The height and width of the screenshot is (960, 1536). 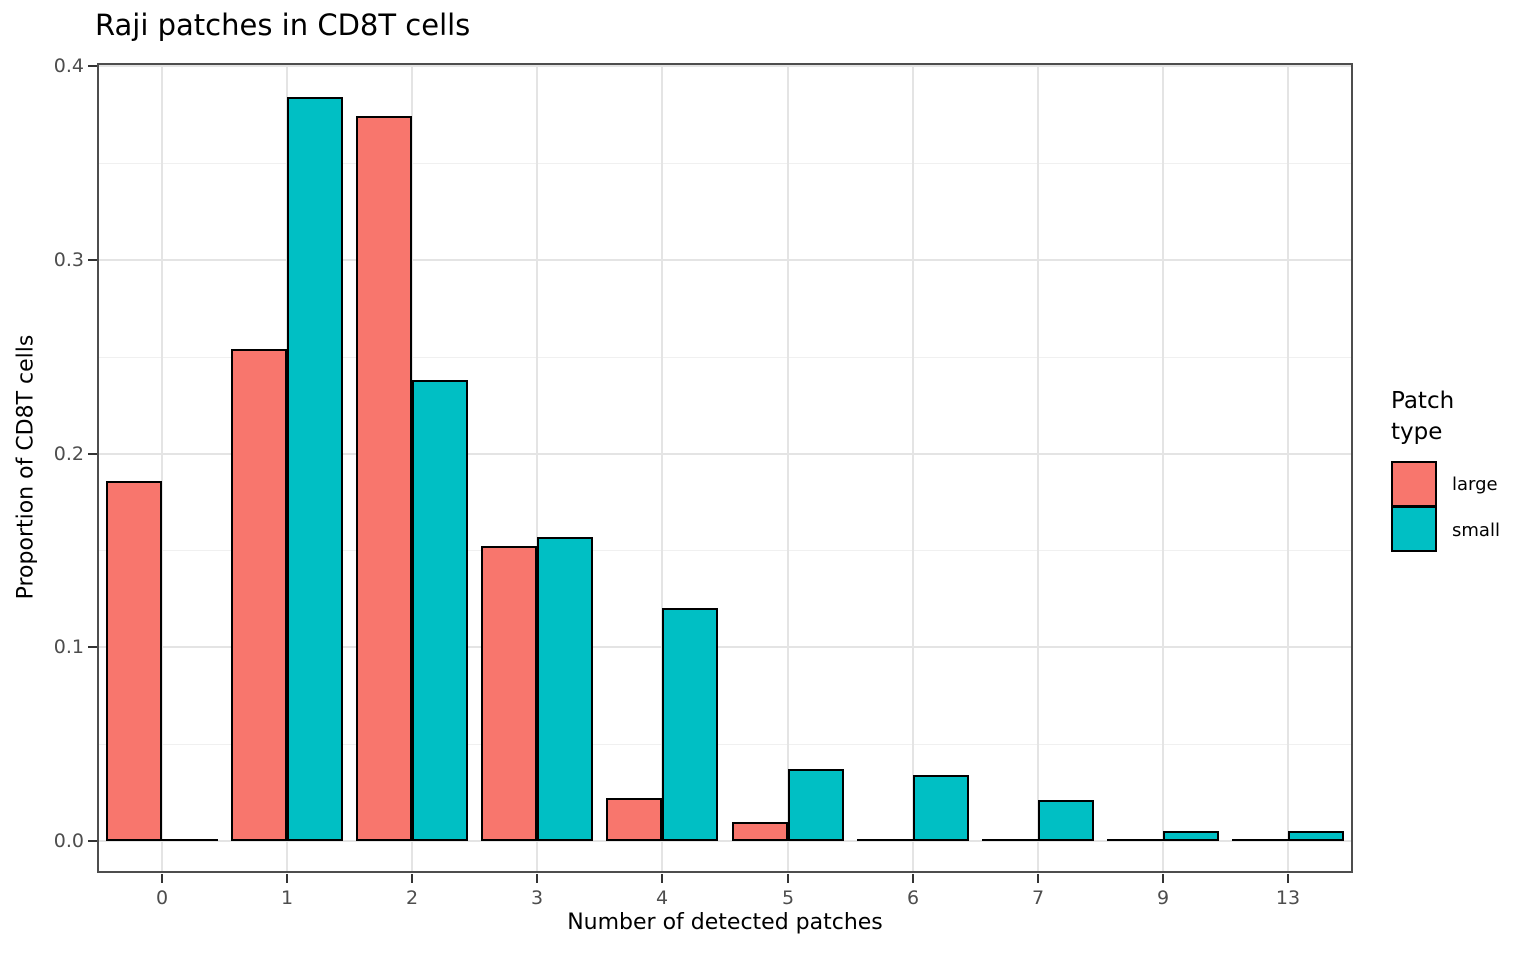 I want to click on legend-entry-label: small, so click(x=1476, y=530).